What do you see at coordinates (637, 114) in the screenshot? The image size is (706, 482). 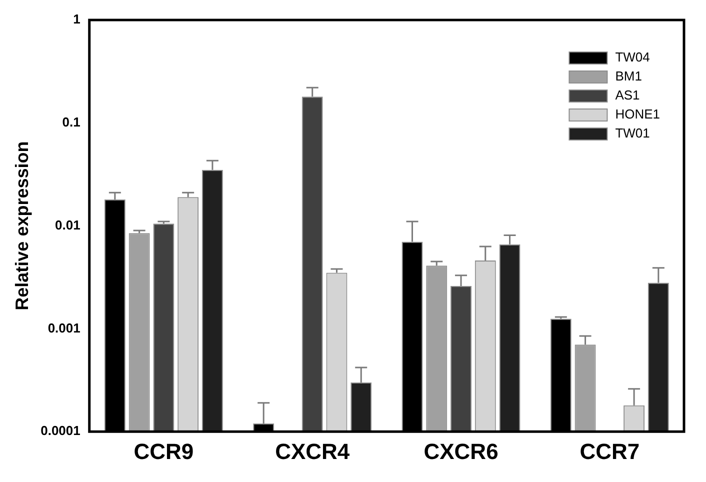 I see `legend-label: HONE1` at bounding box center [637, 114].